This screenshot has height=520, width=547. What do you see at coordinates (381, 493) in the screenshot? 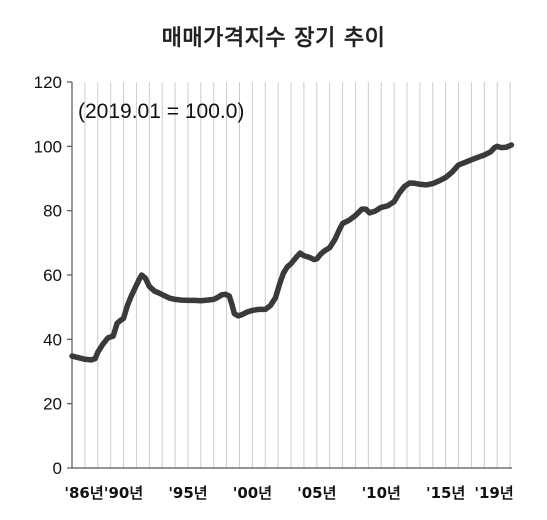
I see `x-tick-label: '10년` at bounding box center [381, 493].